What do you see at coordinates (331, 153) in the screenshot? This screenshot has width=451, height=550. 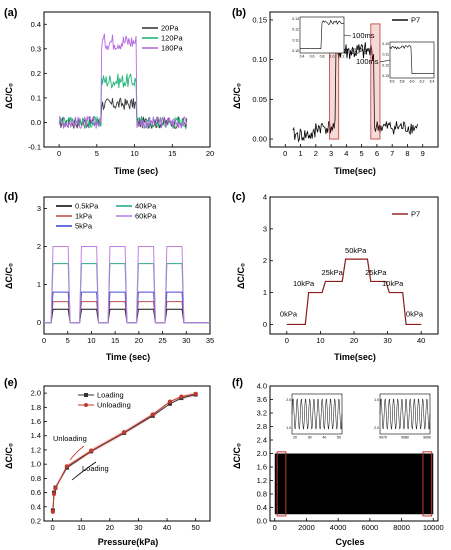 I see `x-tick-label: 3` at bounding box center [331, 153].